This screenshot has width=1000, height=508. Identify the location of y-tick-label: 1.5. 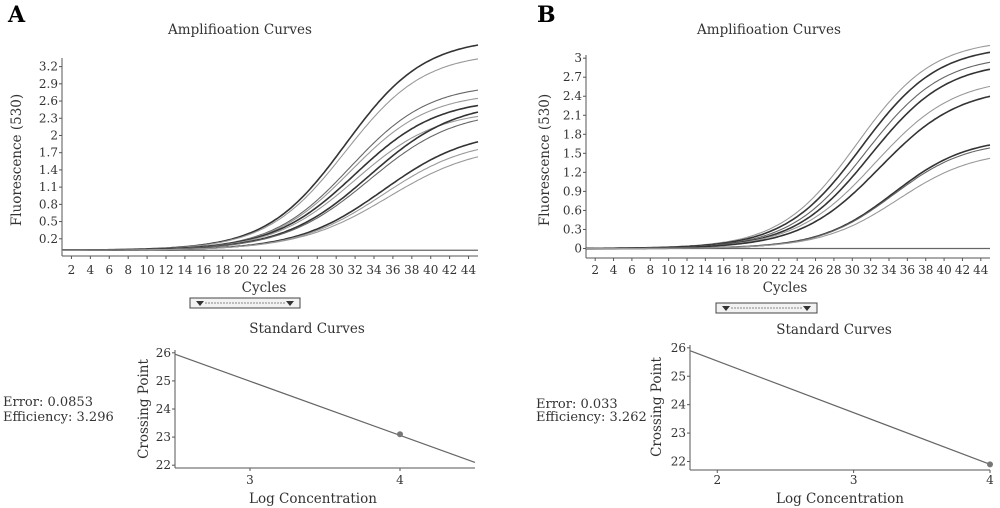
(572, 153).